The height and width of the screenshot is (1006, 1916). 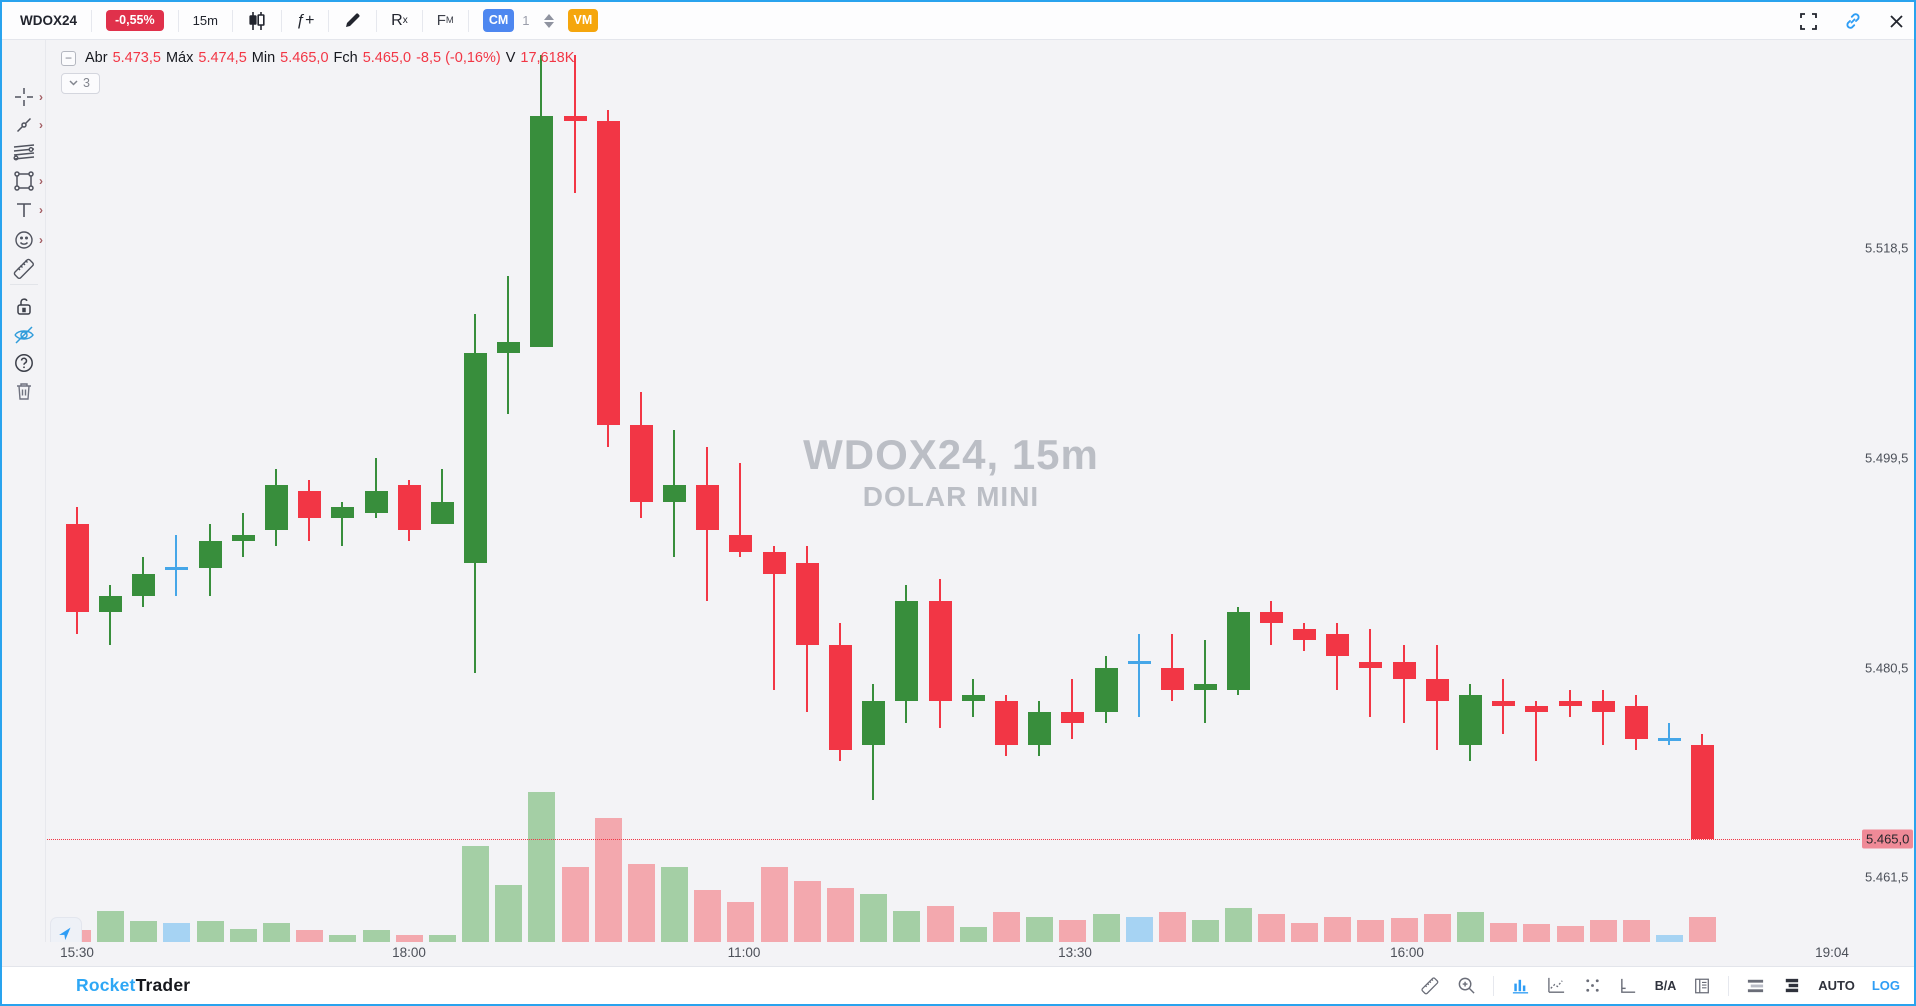 I want to click on doji-body, so click(x=176, y=569).